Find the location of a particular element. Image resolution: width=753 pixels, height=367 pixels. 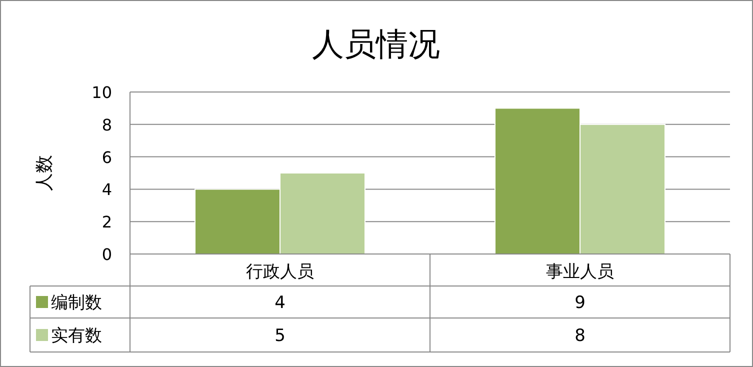

legend-label: 编制数 is located at coordinates (76, 303).